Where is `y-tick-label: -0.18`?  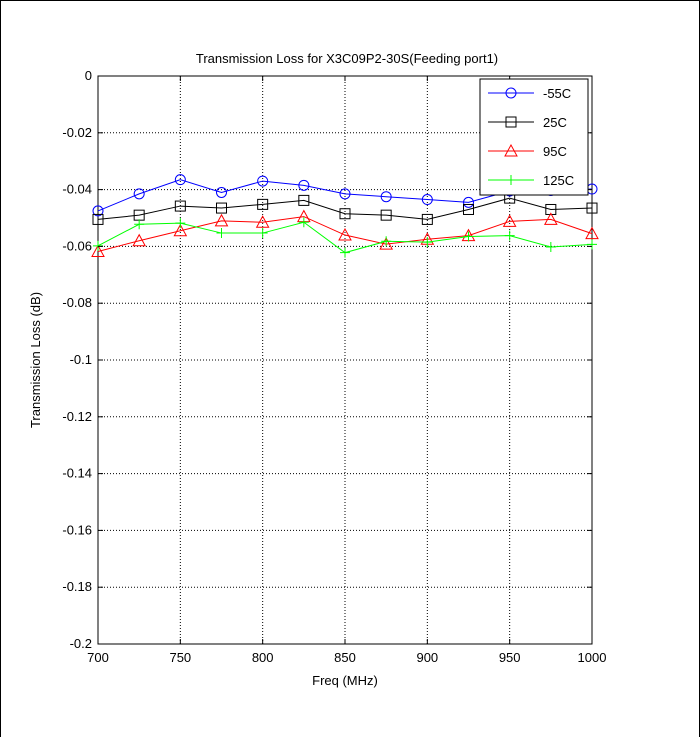 y-tick-label: -0.18 is located at coordinates (77, 586).